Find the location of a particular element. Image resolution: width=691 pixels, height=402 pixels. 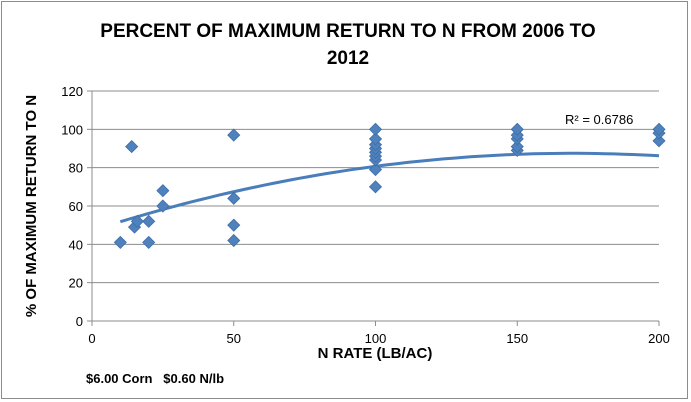

y-axis-title: % OF MAXIMUM RETURN TO N is located at coordinates (31, 206).